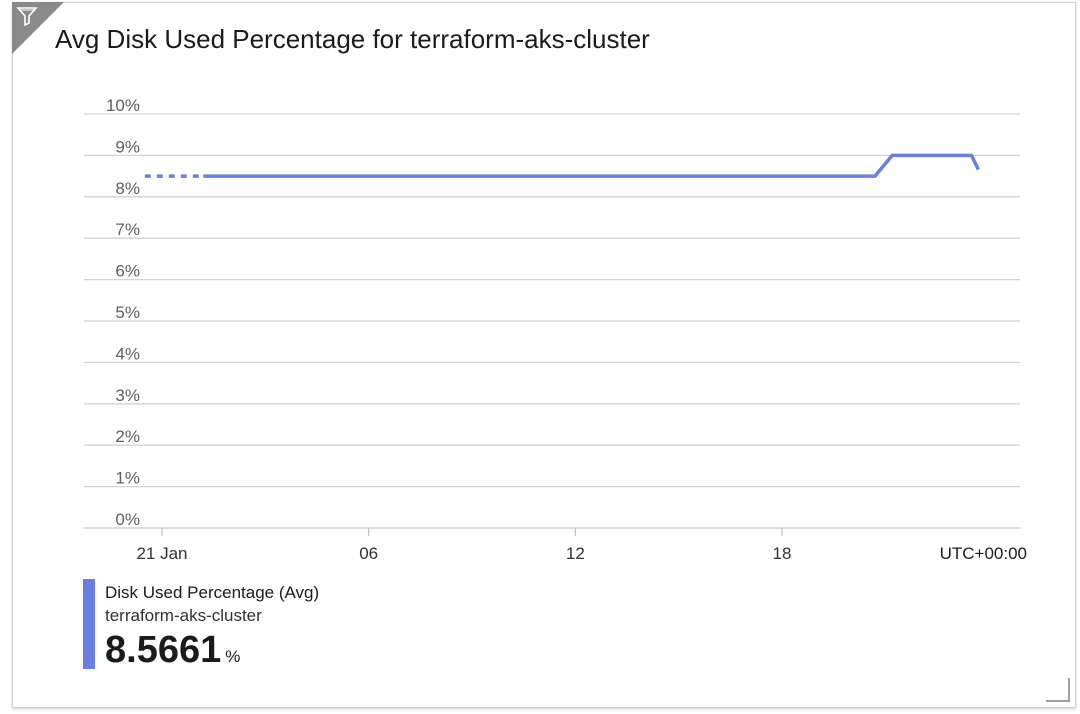 The width and height of the screenshot is (1080, 714). What do you see at coordinates (127, 146) in the screenshot?
I see `y-tick-label: 9%` at bounding box center [127, 146].